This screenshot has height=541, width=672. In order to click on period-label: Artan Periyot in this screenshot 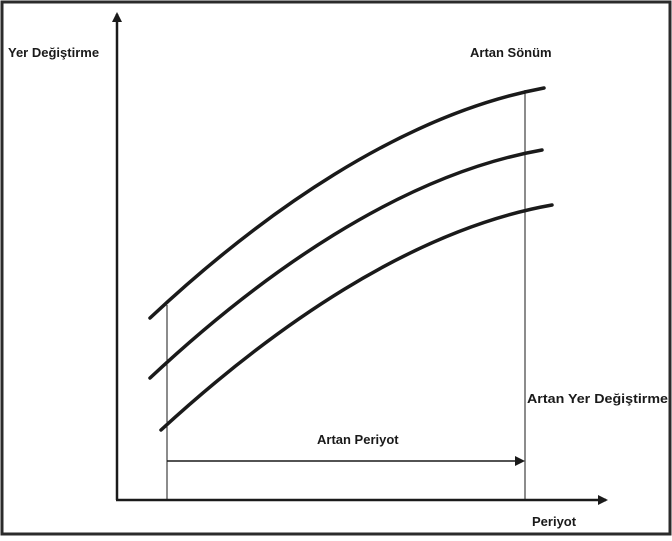, I will do `click(358, 439)`.